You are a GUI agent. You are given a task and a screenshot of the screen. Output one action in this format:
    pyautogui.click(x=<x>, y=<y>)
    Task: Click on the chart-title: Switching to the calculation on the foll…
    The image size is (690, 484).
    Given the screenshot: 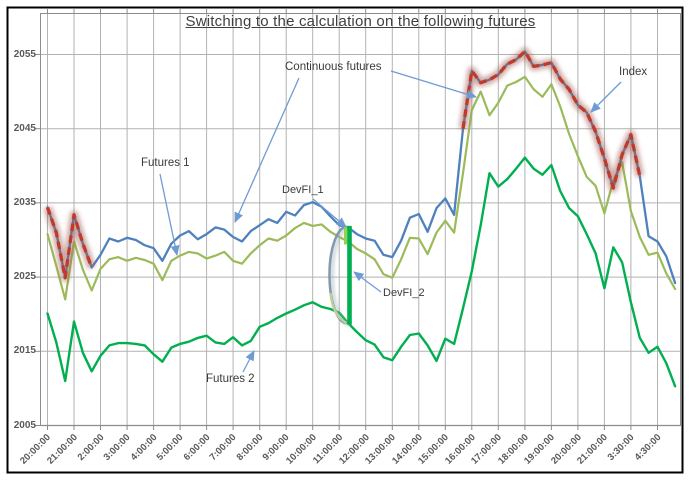 What is the action you would take?
    pyautogui.click(x=360, y=21)
    